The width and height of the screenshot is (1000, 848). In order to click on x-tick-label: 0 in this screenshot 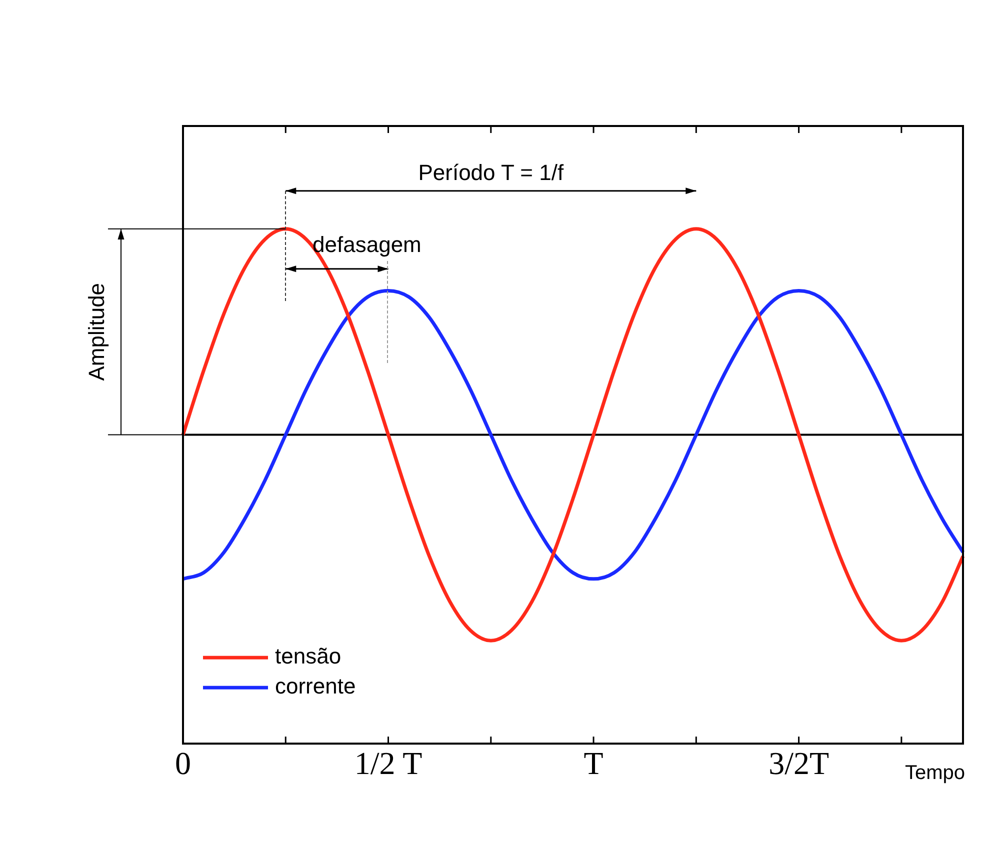, I will do `click(183, 763)`.